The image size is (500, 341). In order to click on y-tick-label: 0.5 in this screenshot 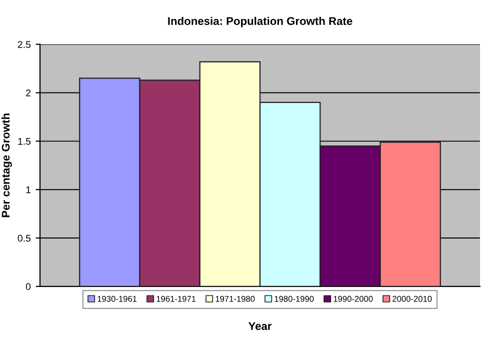, I will do `click(24, 238)`.